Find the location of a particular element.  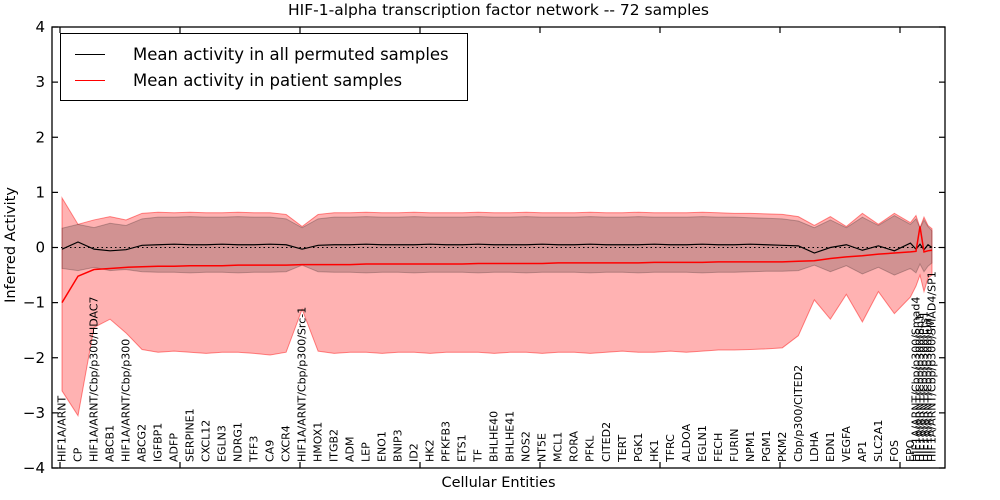

x-entity-label: FURIN is located at coordinates (734, 446).